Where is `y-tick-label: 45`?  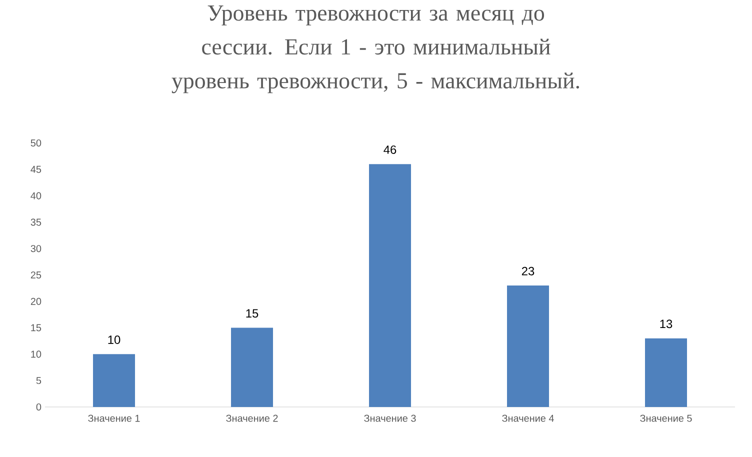 y-tick-label: 45 is located at coordinates (36, 169).